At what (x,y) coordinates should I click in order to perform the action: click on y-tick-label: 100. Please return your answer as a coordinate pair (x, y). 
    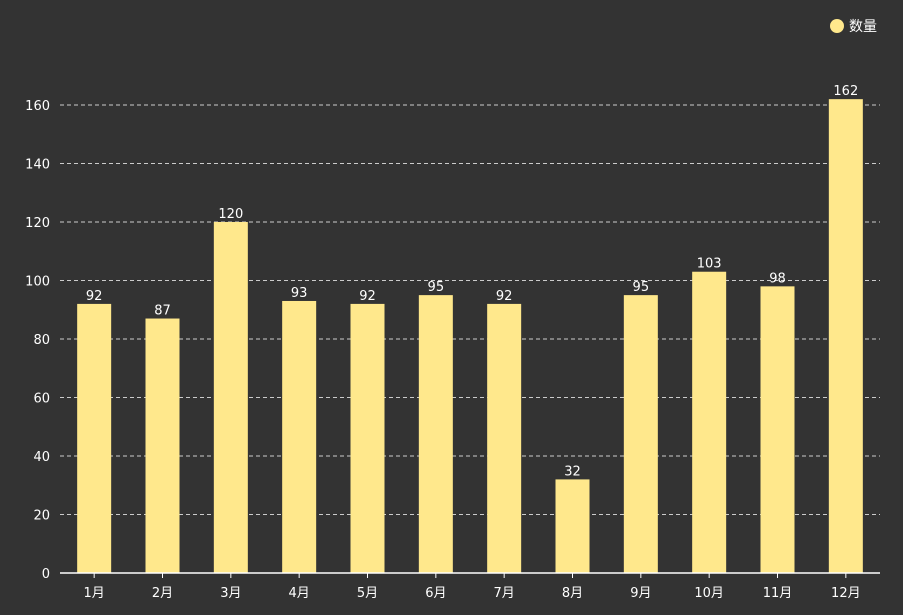
    Looking at the image, I should click on (37, 282).